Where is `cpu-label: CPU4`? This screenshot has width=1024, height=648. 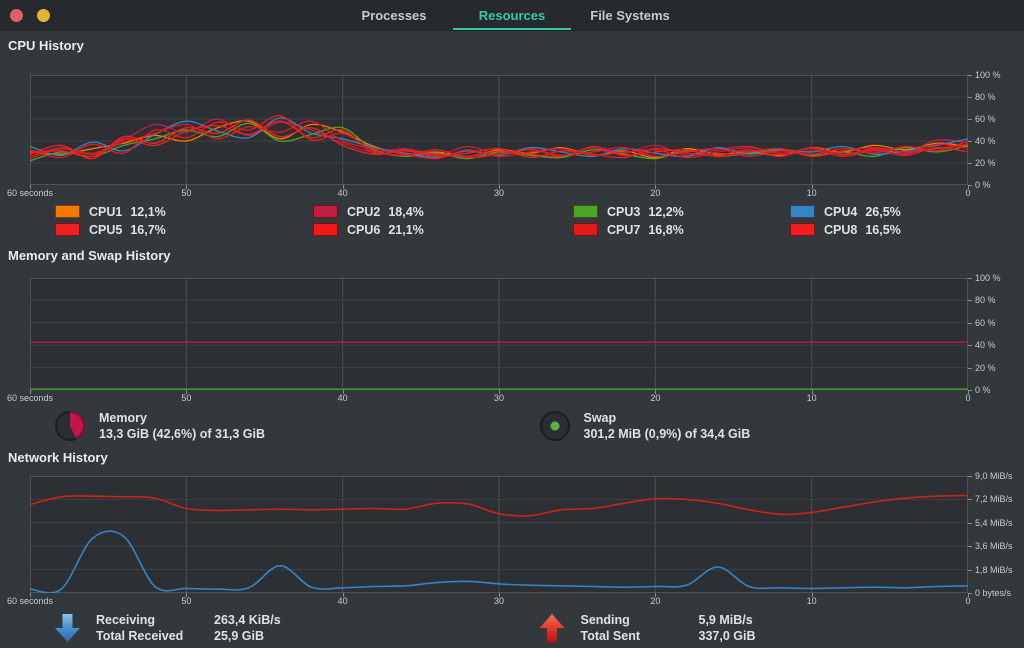 cpu-label: CPU4 is located at coordinates (841, 211).